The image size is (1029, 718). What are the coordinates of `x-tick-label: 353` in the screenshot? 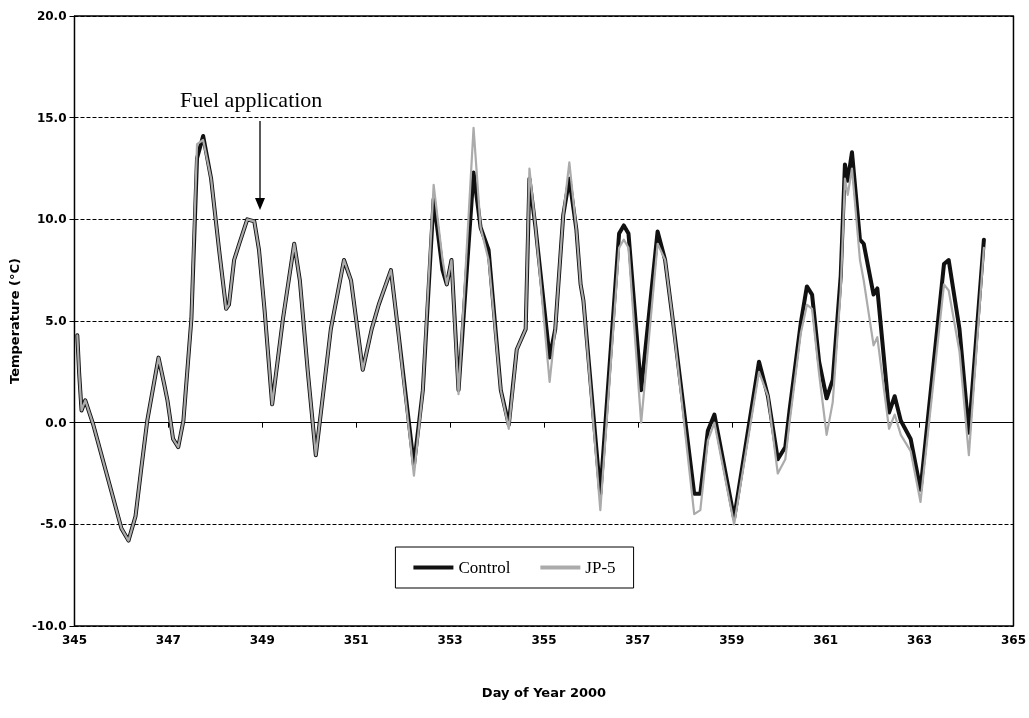 It's located at (450, 640).